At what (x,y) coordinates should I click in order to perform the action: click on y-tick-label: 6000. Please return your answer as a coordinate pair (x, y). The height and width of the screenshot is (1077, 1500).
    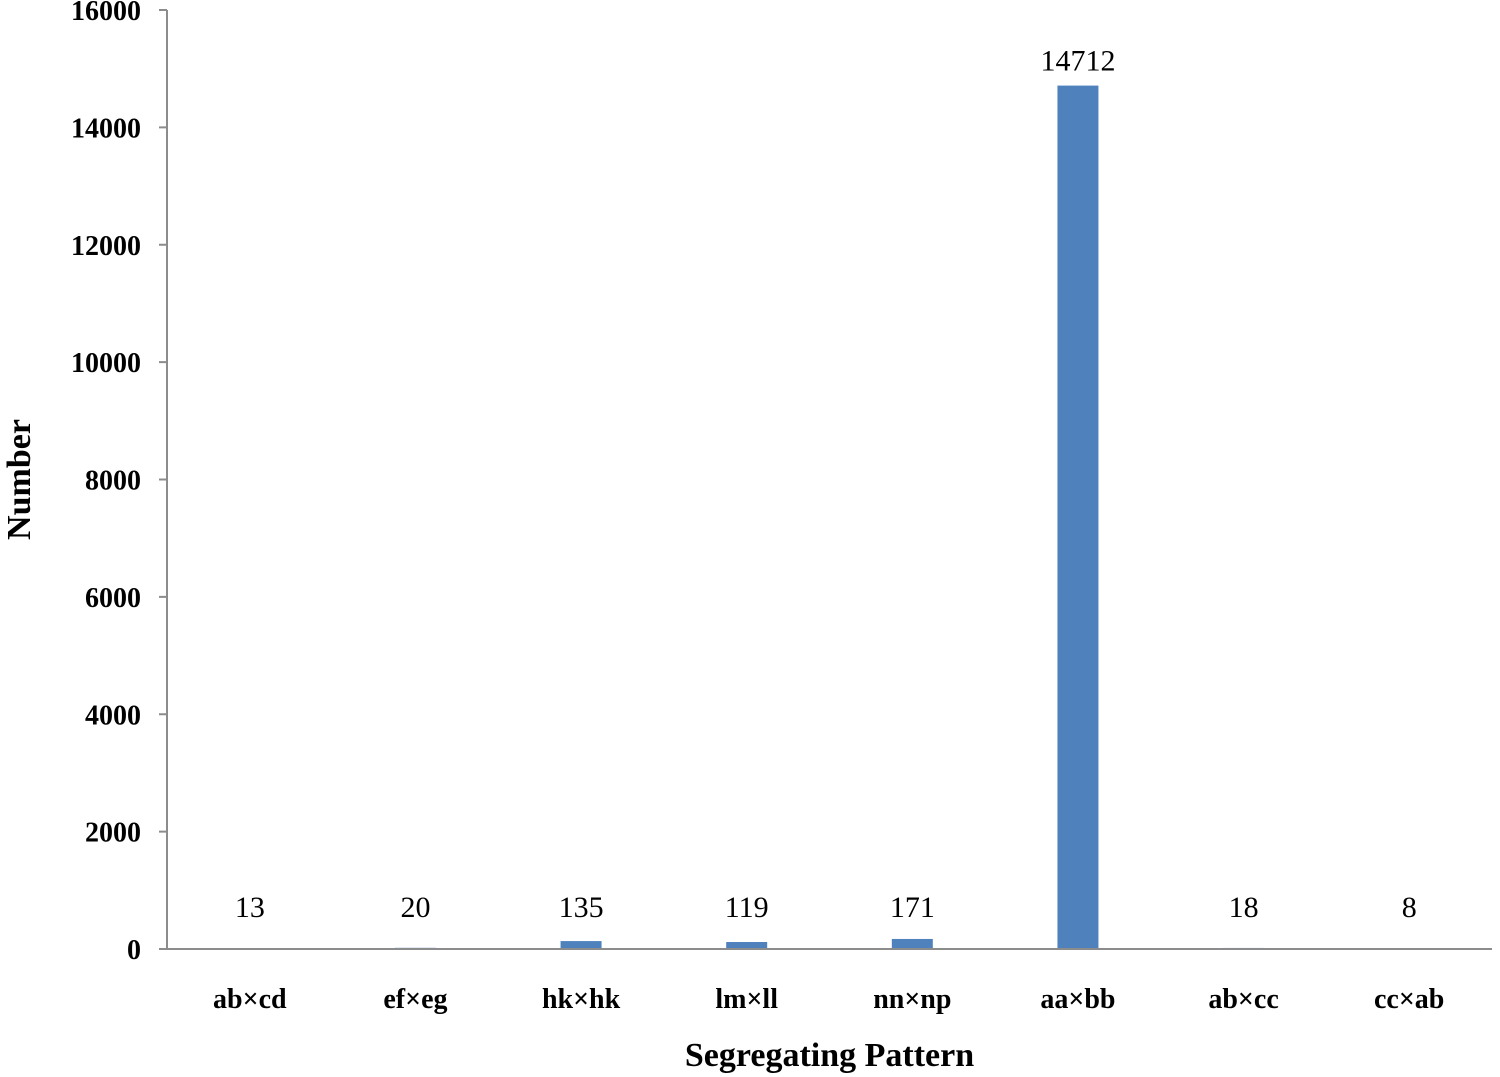
    Looking at the image, I should click on (113, 598).